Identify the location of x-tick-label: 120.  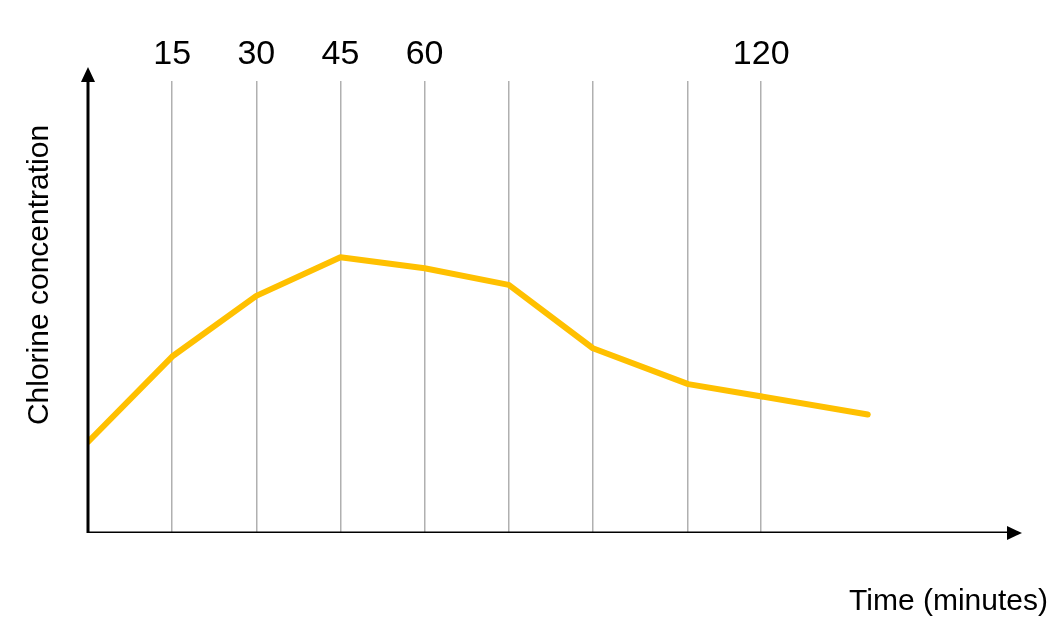
(761, 51).